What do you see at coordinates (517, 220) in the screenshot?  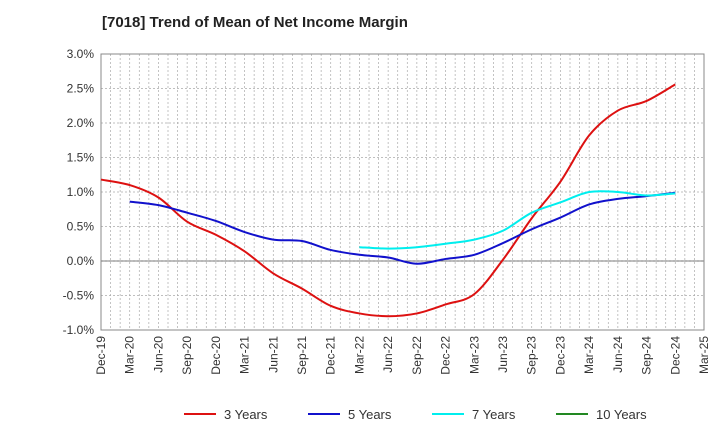 I see `series-line-7-years` at bounding box center [517, 220].